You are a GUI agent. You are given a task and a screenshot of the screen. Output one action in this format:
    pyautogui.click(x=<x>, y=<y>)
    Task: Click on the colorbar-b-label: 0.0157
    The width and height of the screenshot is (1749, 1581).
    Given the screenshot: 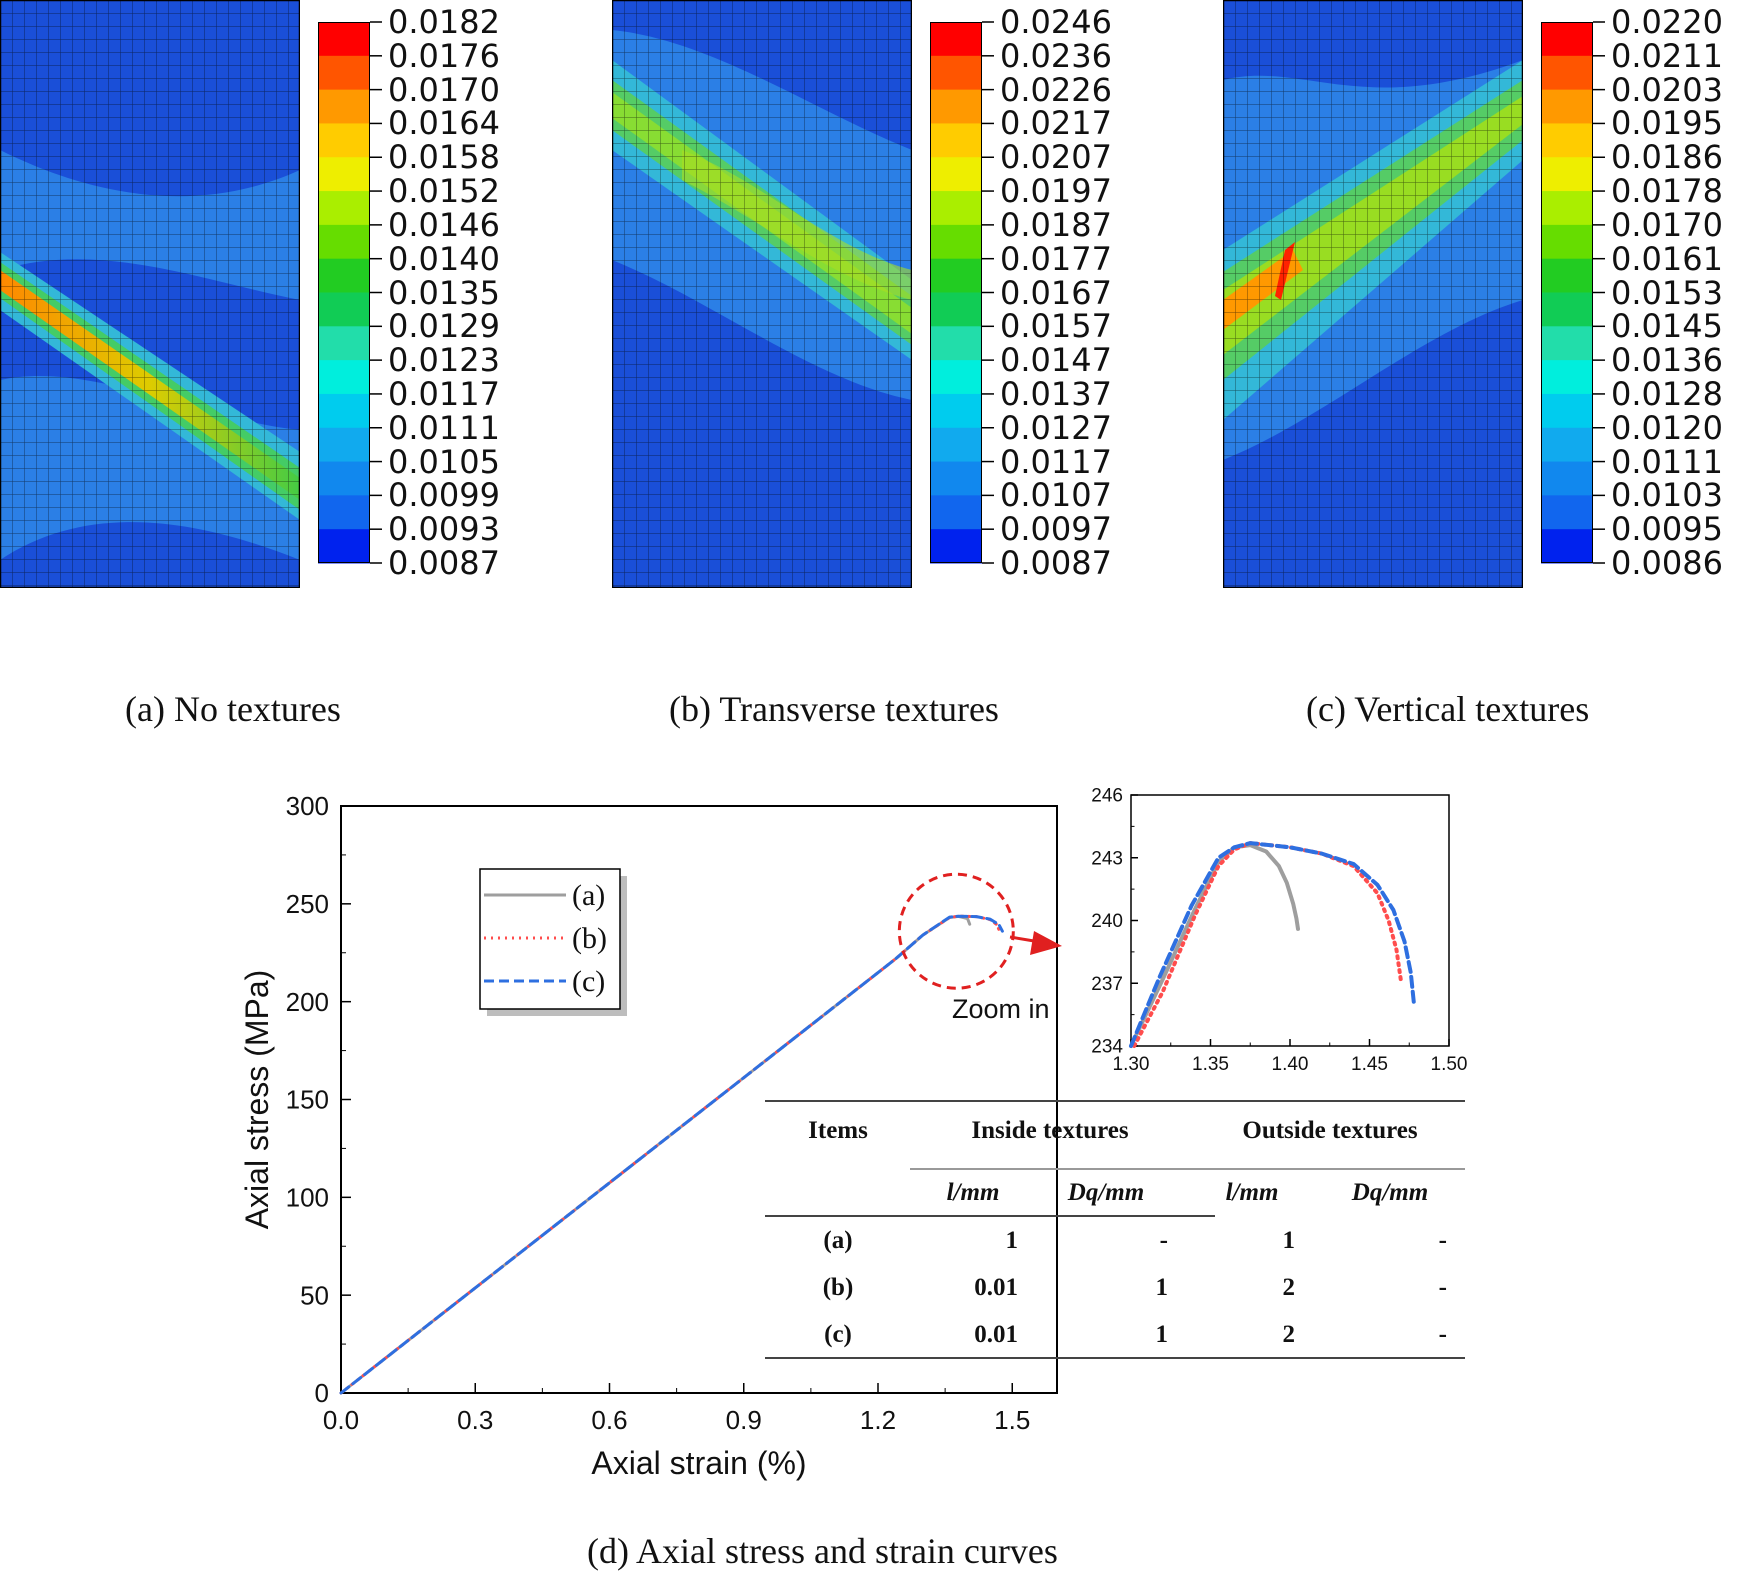 What is the action you would take?
    pyautogui.click(x=1056, y=326)
    